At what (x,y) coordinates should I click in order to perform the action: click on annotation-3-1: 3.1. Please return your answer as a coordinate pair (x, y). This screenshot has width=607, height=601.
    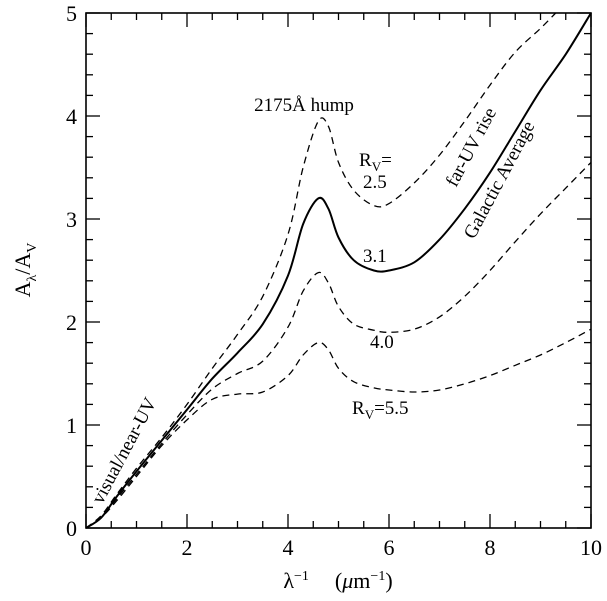
    Looking at the image, I should click on (375, 256).